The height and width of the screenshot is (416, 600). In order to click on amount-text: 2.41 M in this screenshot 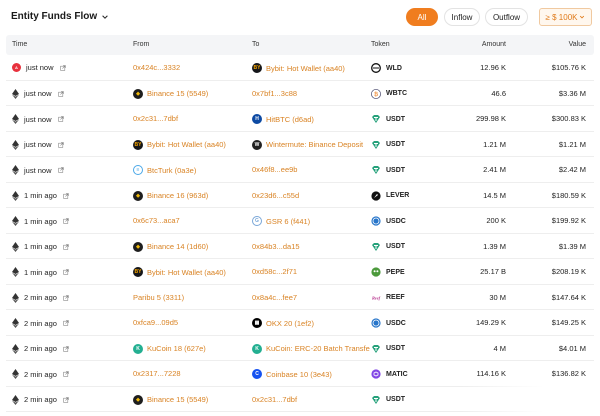, I will do `click(494, 169)`.